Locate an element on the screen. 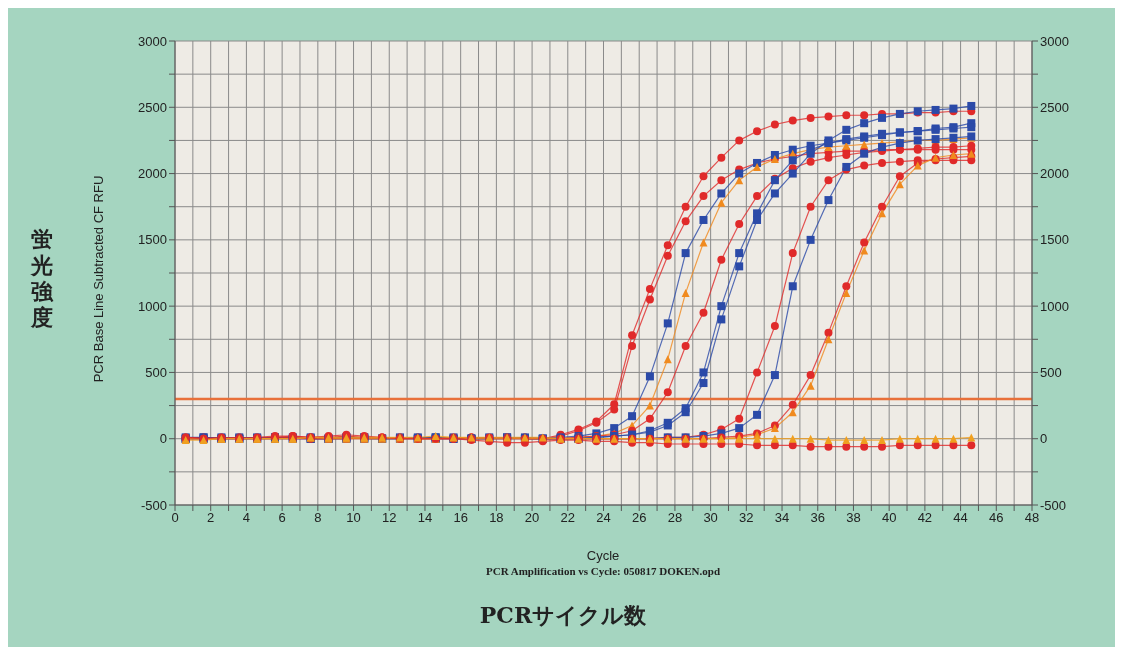  x-tick-label: 4 is located at coordinates (246, 518).